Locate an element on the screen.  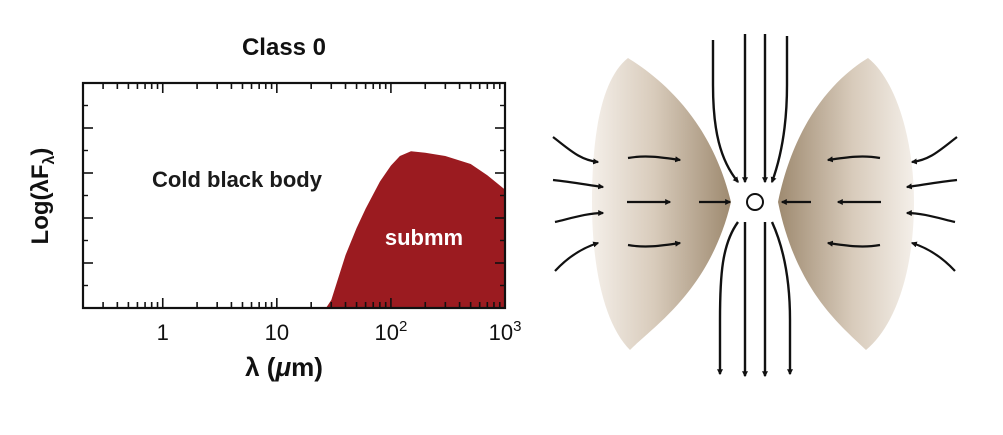
central-protostar is located at coordinates (755, 202).